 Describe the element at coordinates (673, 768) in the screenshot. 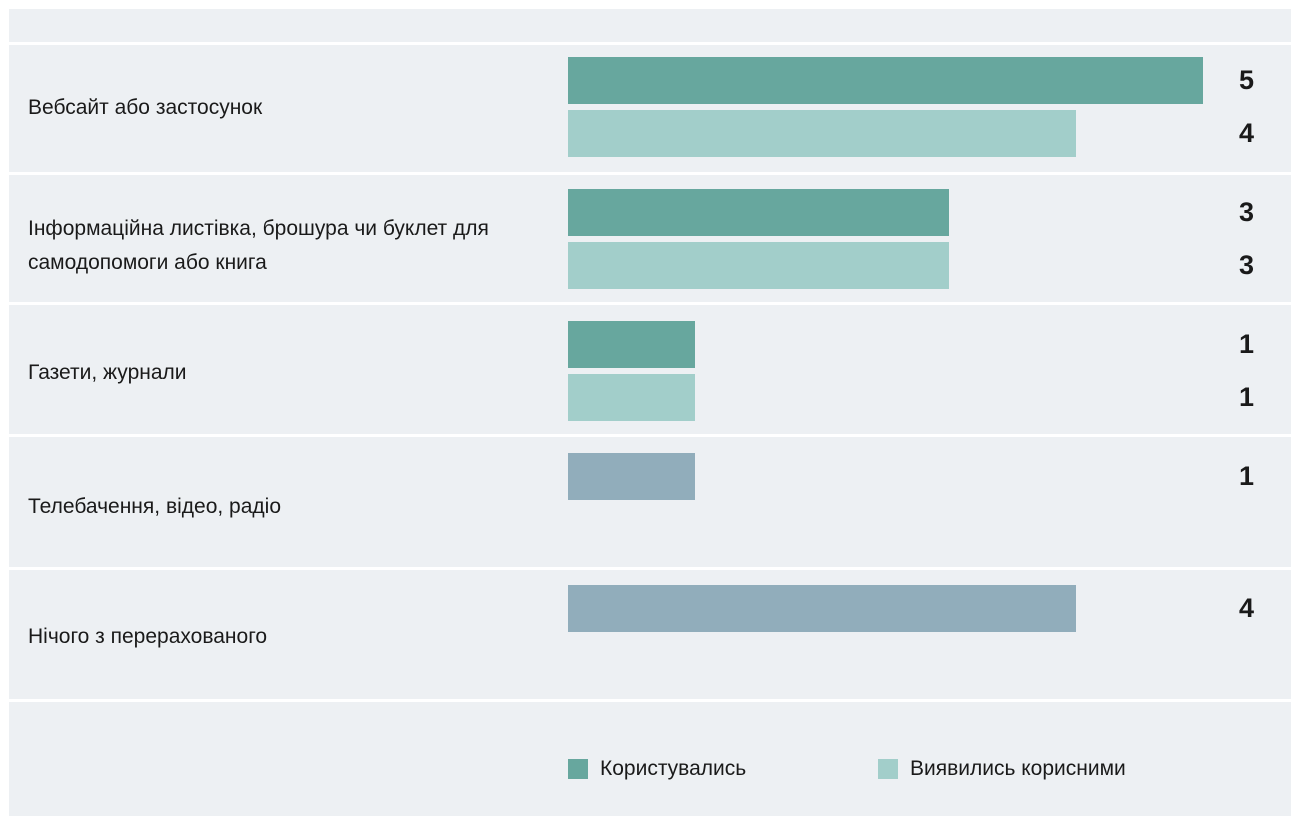

I see `legend-label-used: Користувались` at that location.